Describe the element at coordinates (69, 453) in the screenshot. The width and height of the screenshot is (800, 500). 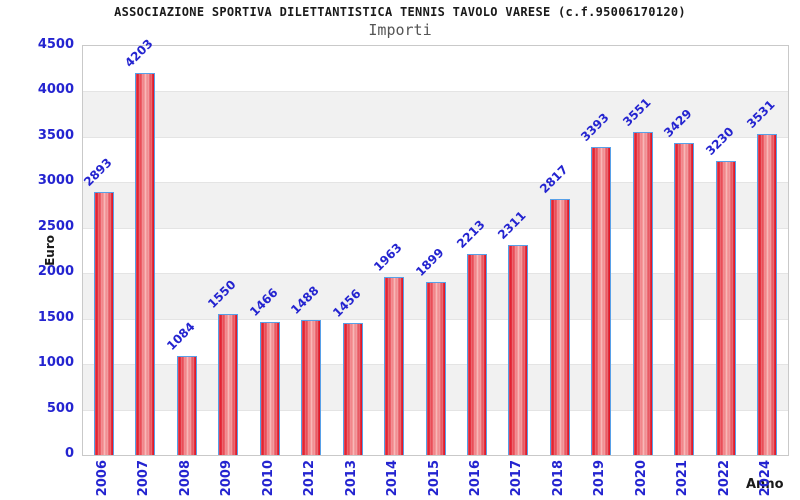
I see `y-tick-label: 0` at that location.